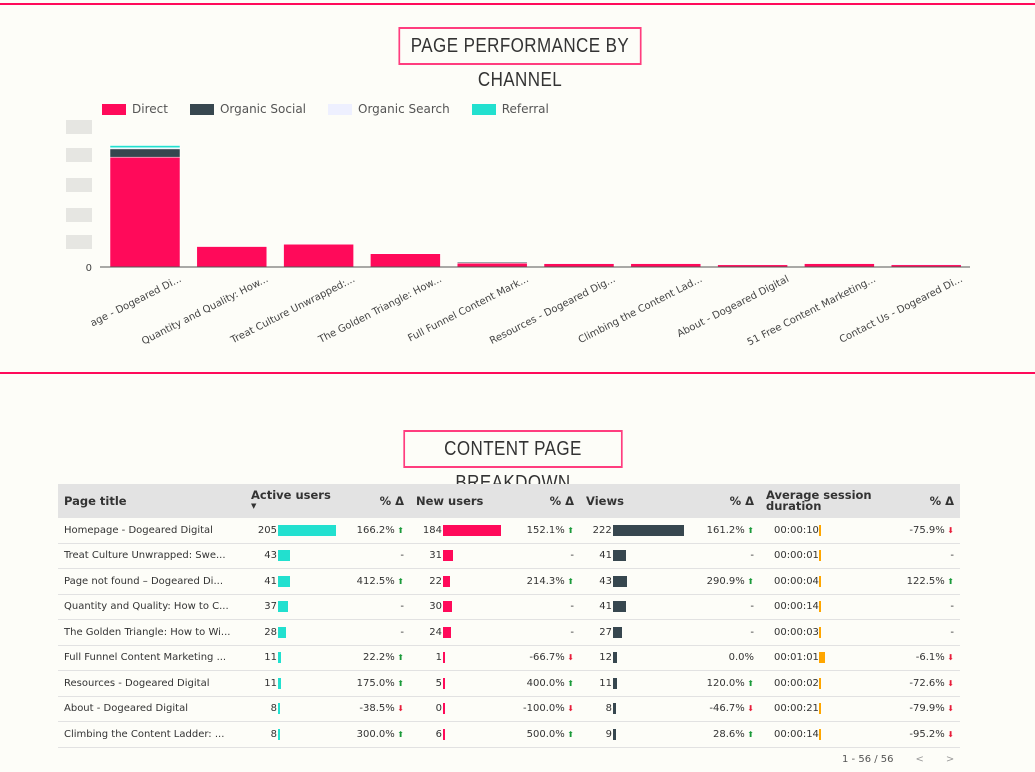 This screenshot has height=772, width=1035. I want to click on change-value: 122.5%, so click(925, 581).